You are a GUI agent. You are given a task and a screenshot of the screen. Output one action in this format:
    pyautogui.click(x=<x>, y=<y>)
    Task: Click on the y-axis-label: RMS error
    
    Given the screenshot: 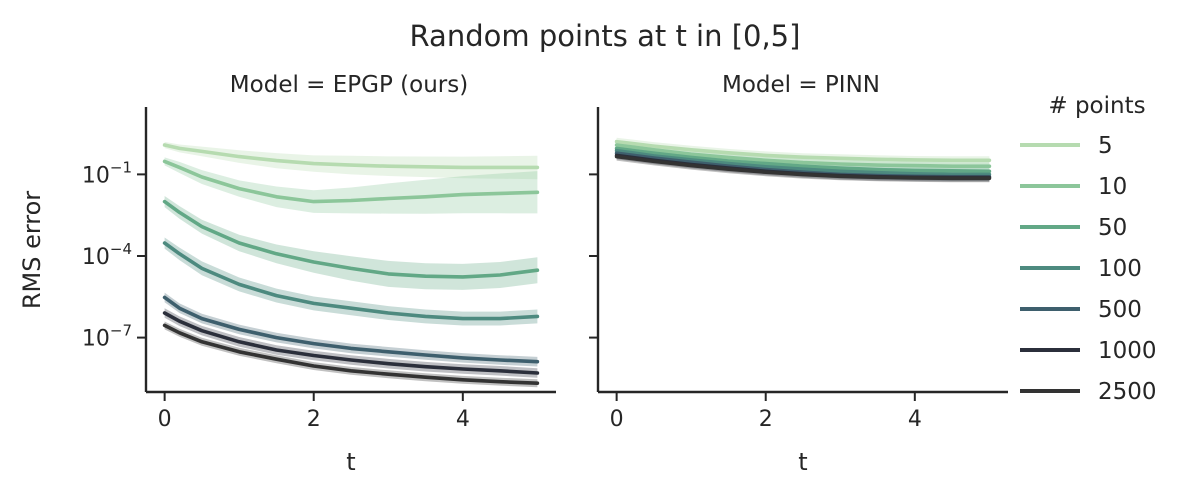 What is the action you would take?
    pyautogui.click(x=32, y=250)
    